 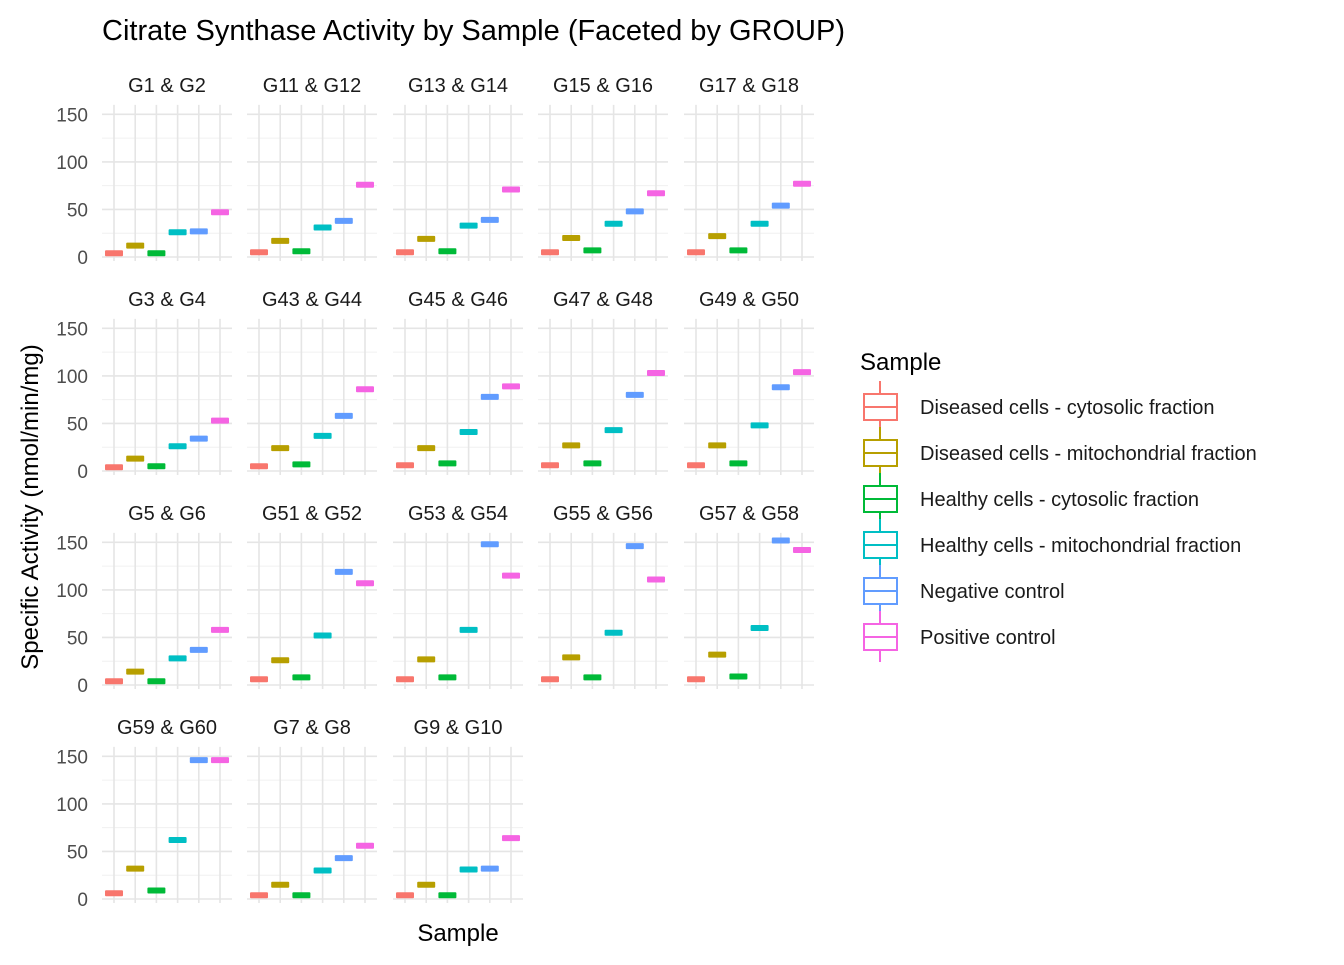 What do you see at coordinates (603, 514) in the screenshot?
I see `facet-strip-label: G55 & G56` at bounding box center [603, 514].